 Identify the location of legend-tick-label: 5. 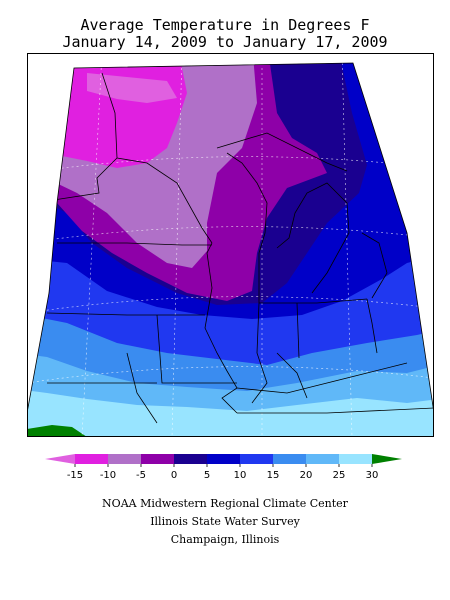
(207, 475).